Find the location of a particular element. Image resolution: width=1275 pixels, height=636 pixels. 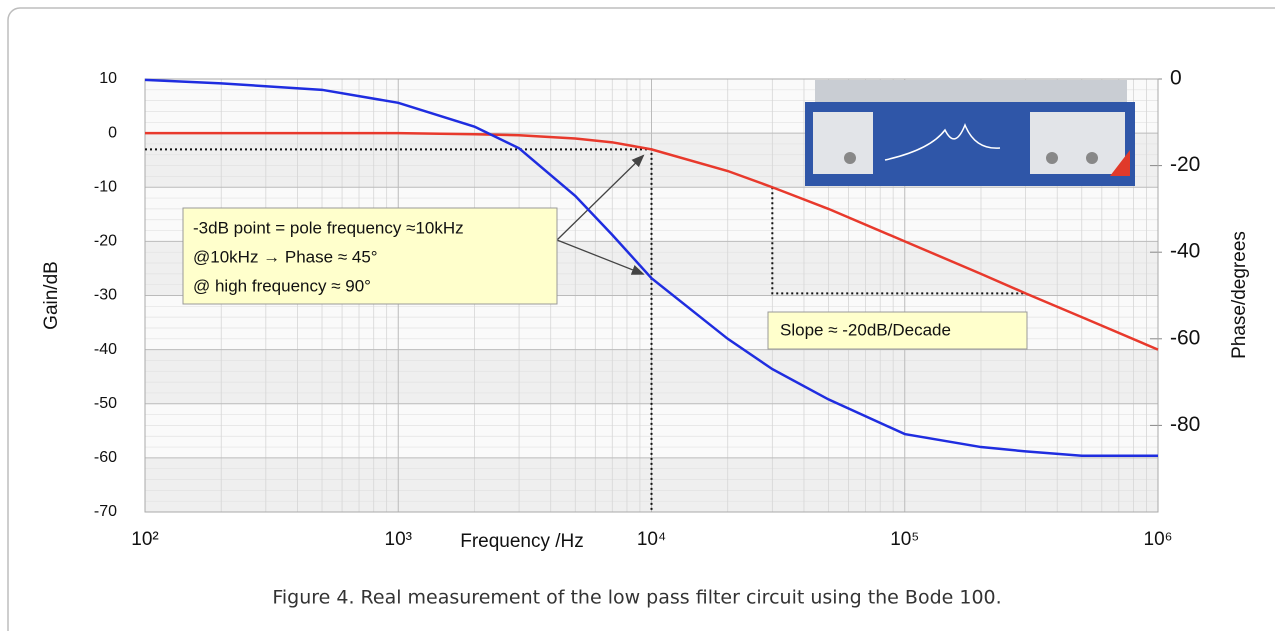

y-tick-label: -60 is located at coordinates (105, 457).